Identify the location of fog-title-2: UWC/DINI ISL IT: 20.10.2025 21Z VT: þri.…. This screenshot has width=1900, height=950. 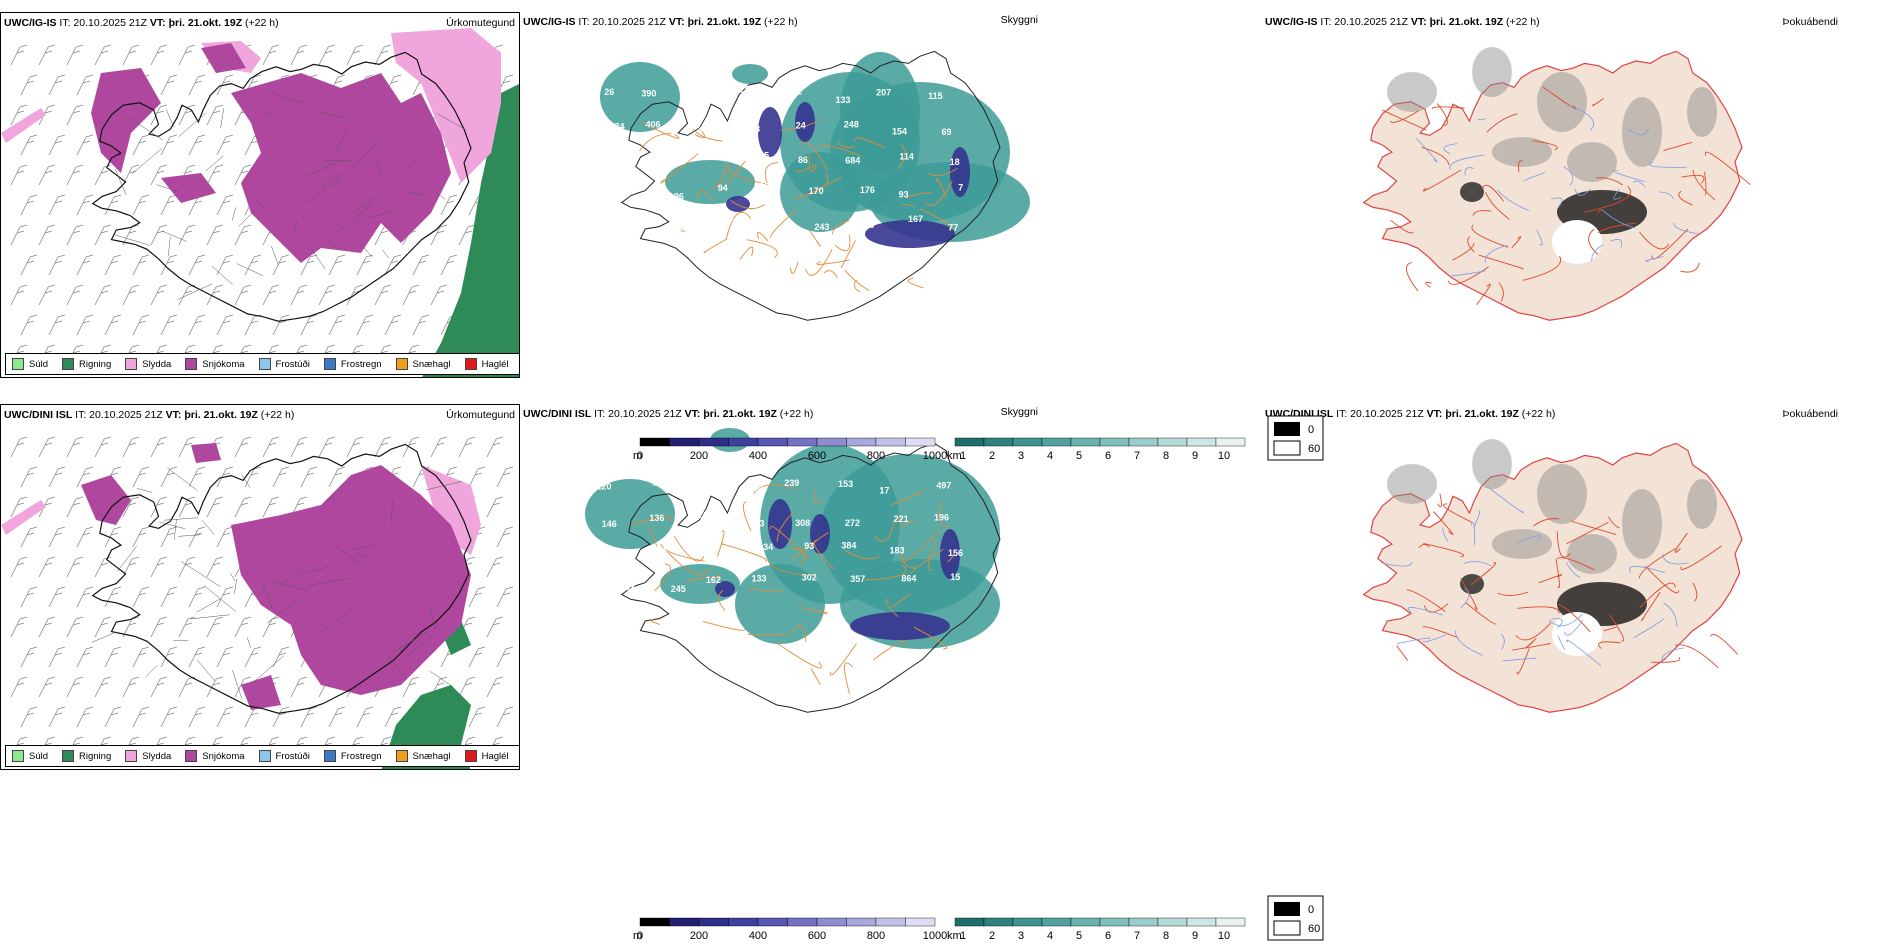
(1410, 414).